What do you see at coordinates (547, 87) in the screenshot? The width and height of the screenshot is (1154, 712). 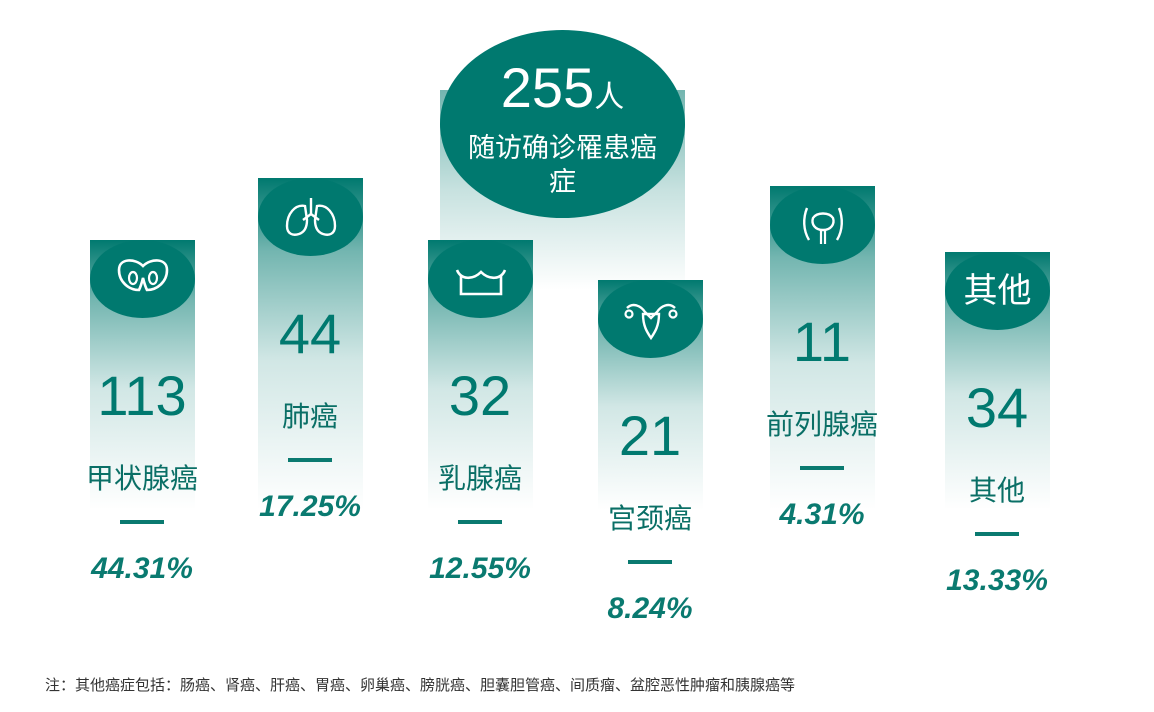 I see `total-value: 255` at bounding box center [547, 87].